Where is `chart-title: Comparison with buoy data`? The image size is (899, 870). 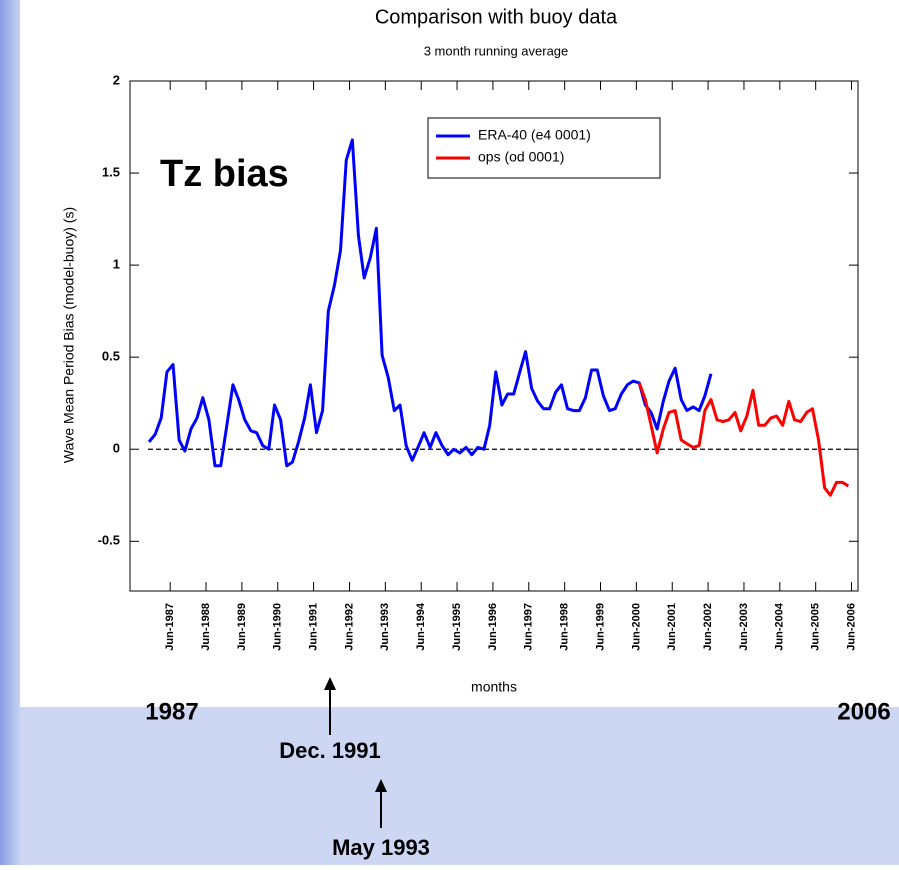 chart-title: Comparison with buoy data is located at coordinates (496, 17).